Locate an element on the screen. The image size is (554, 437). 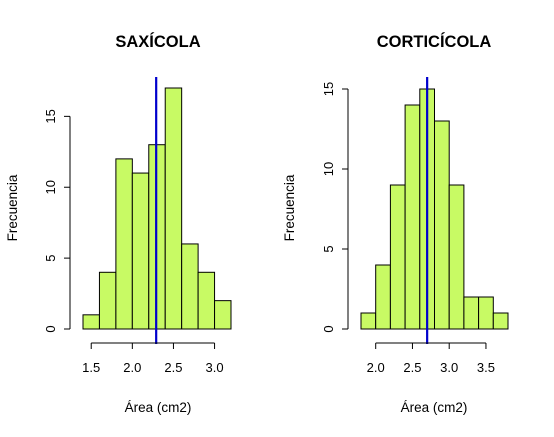
x-tick-label: 1.5 is located at coordinates (91, 367).